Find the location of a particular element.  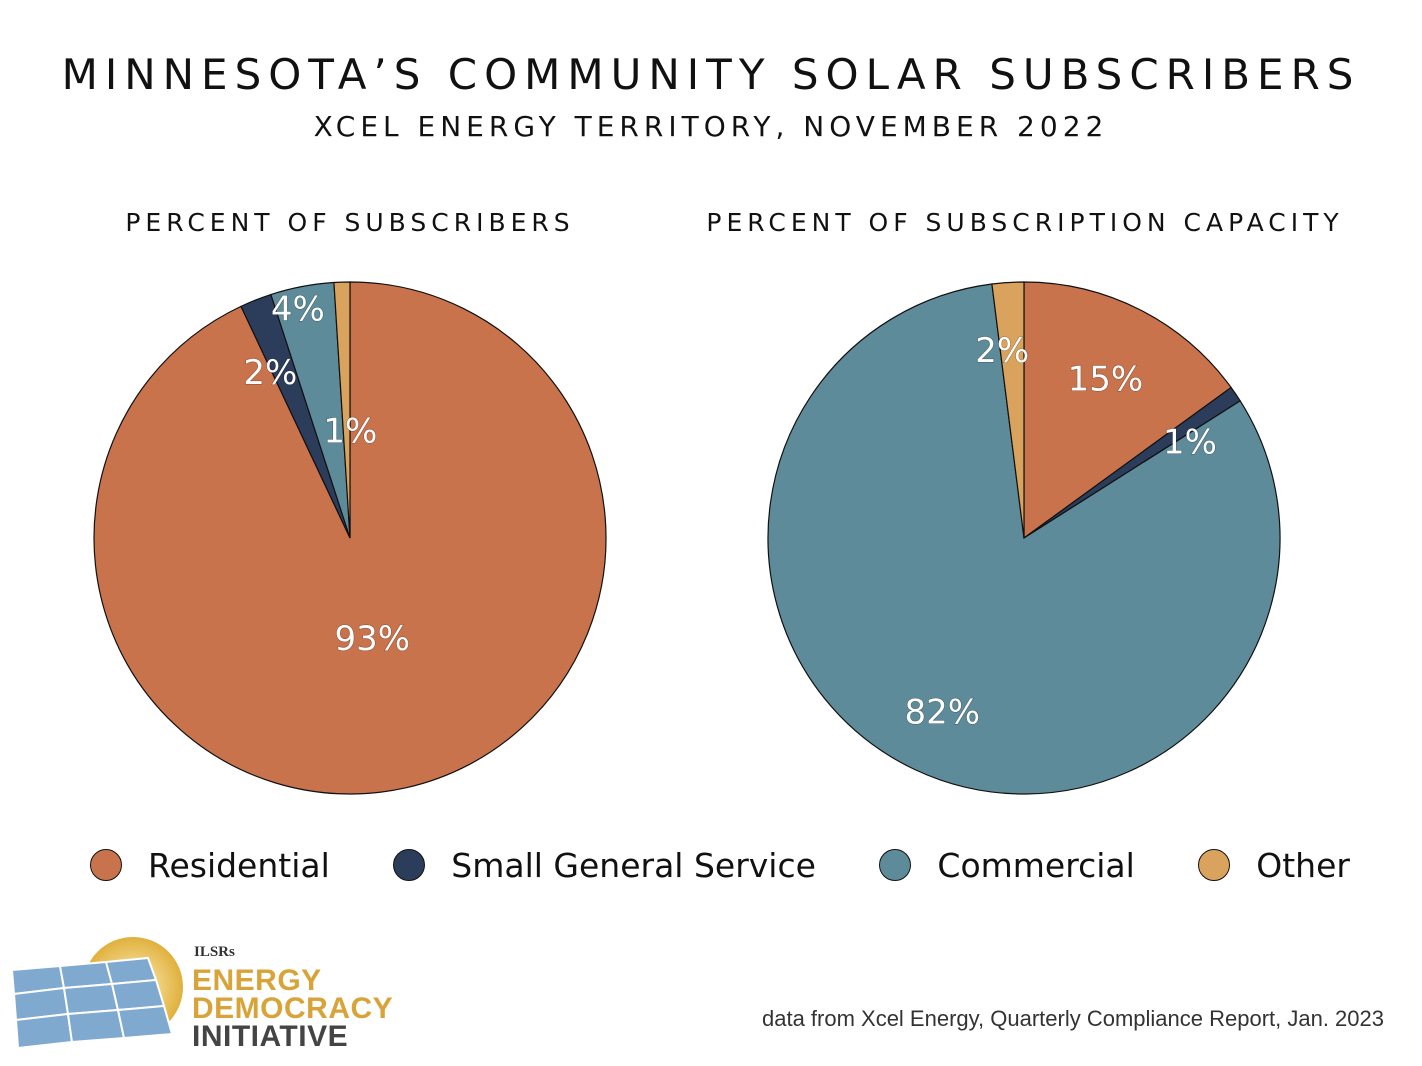

chart-subtitle: XCEL ENERGY TERRITORY, NOVEMBER 2022 is located at coordinates (711, 126).